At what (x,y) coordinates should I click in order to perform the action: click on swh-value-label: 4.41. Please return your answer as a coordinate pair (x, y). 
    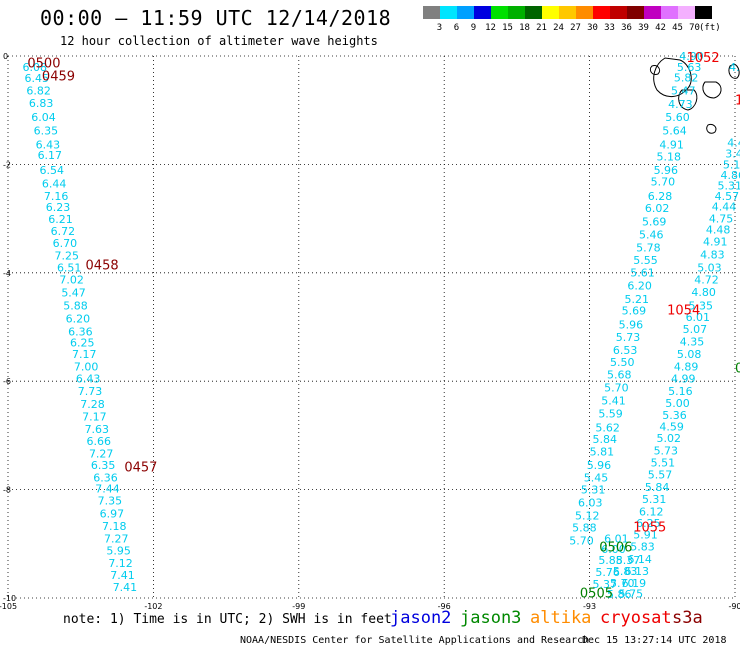
    Looking at the image, I should click on (733, 143).